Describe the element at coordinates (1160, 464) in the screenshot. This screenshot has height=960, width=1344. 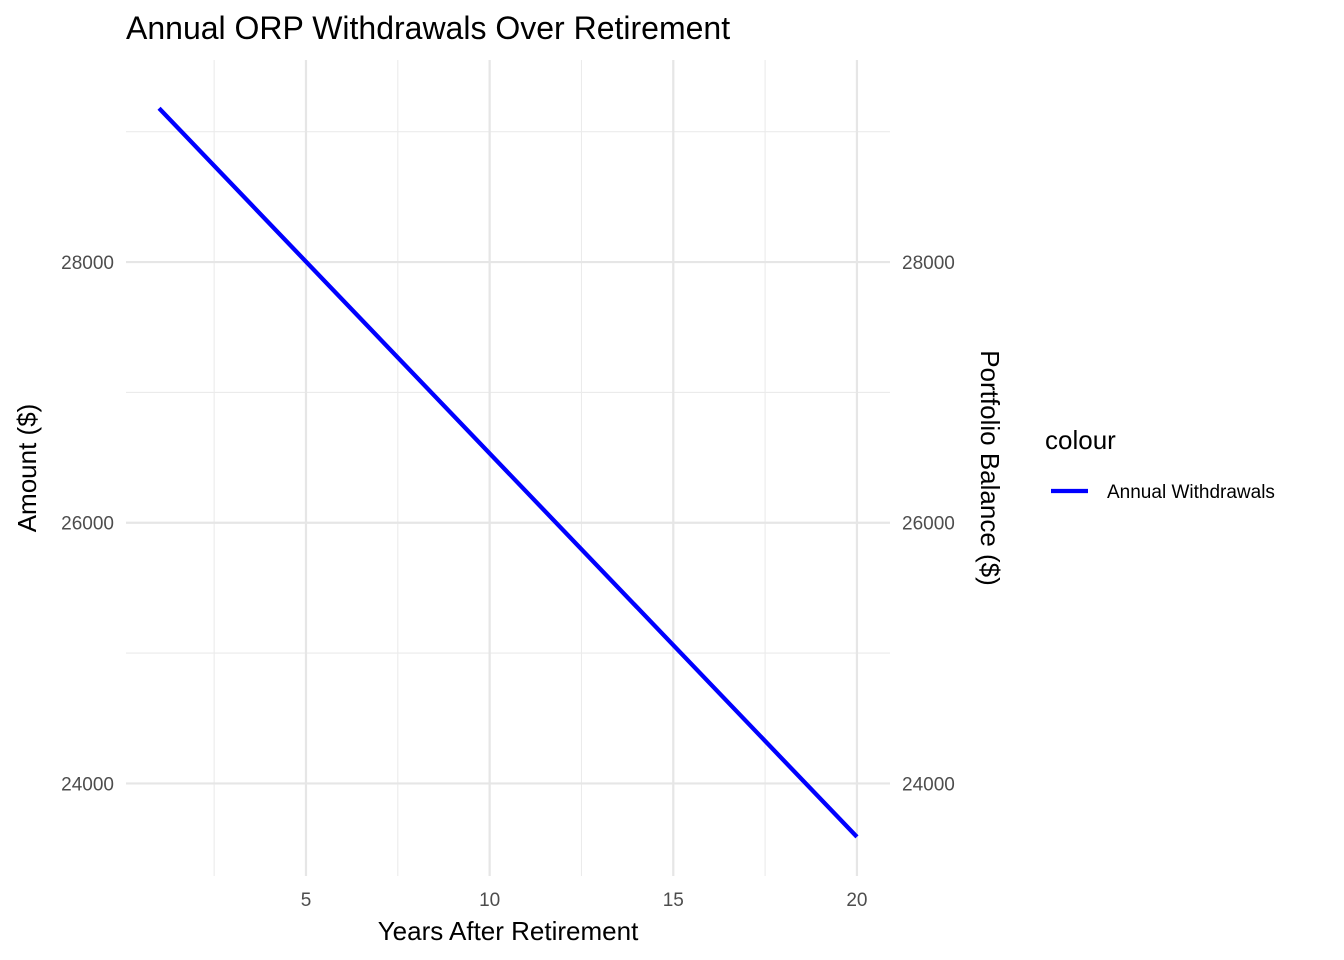
I see `legend: colour Annual Withdrawals` at that location.